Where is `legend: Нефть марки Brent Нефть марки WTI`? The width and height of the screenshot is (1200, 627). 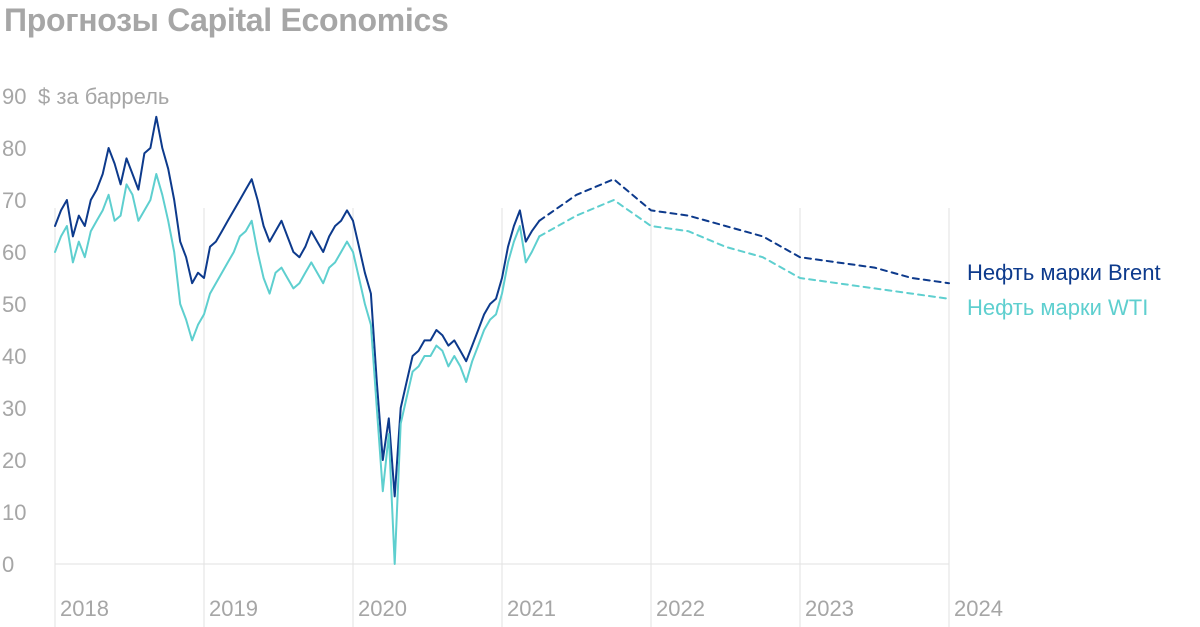 legend: Нефть марки Brent Нефть марки WTI is located at coordinates (1064, 290).